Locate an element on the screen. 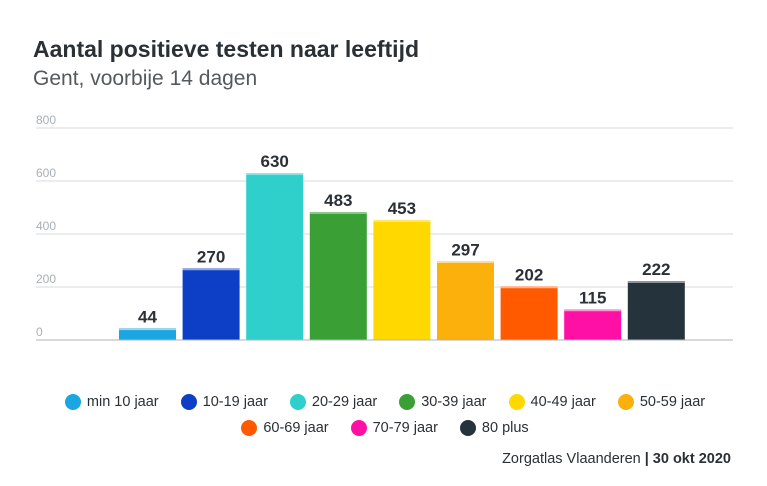 This screenshot has height=486, width=767. chart-subtitle: Gent, voorbije 14 dagen is located at coordinates (145, 78).